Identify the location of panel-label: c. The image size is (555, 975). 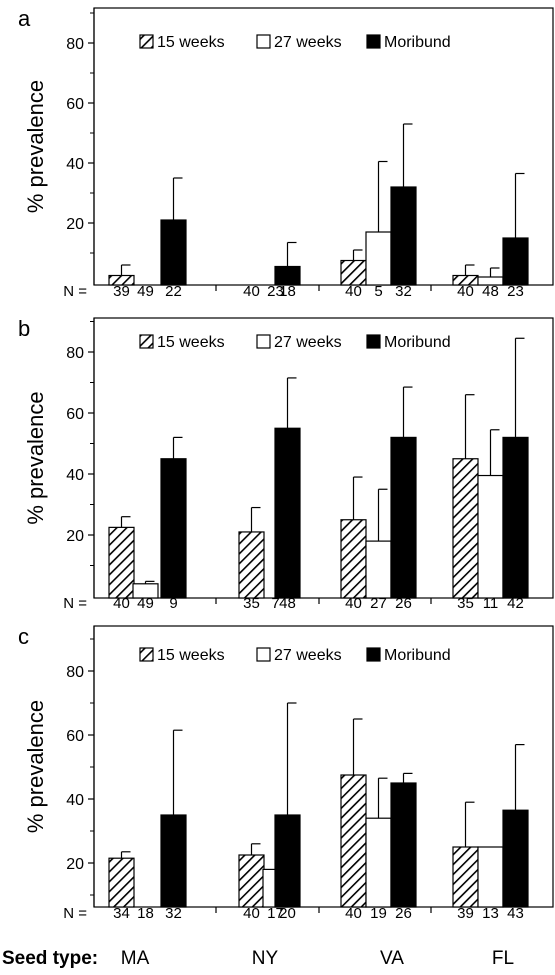
(23, 636).